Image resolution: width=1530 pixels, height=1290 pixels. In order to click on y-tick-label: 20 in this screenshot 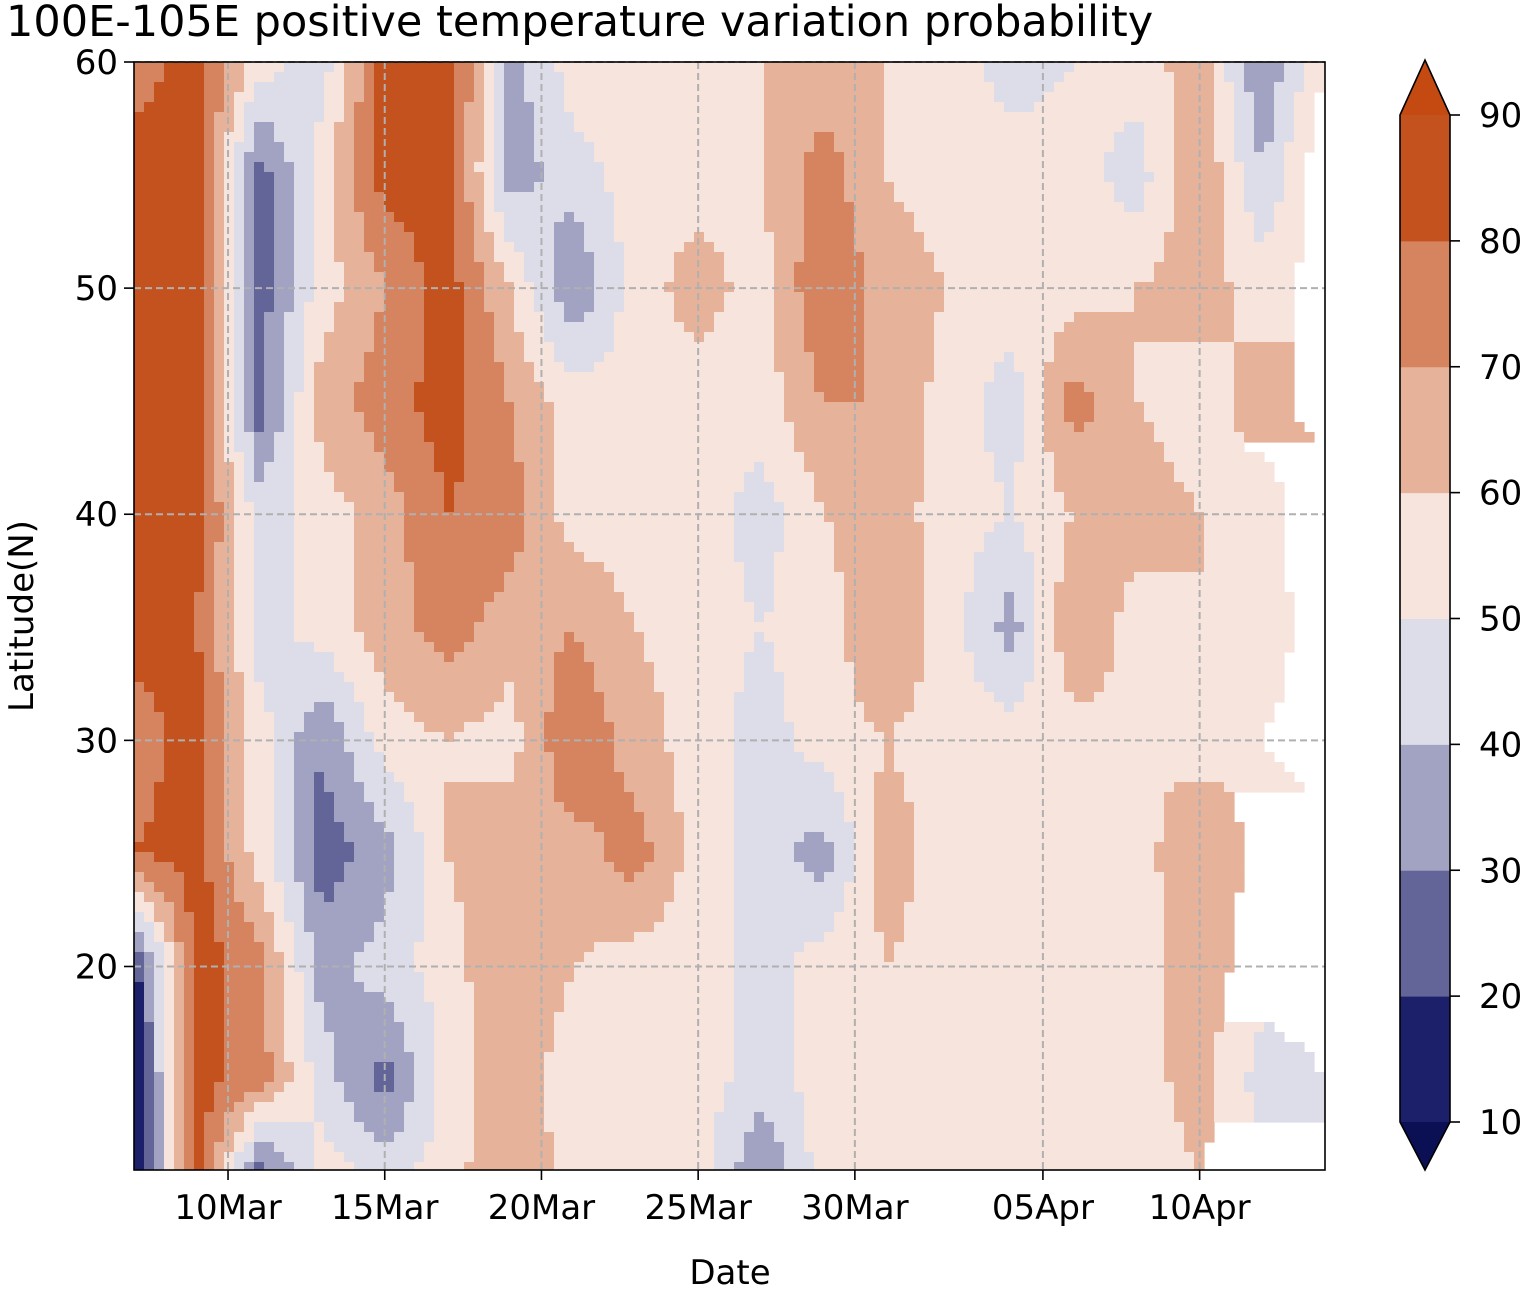, I will do `click(96, 967)`.